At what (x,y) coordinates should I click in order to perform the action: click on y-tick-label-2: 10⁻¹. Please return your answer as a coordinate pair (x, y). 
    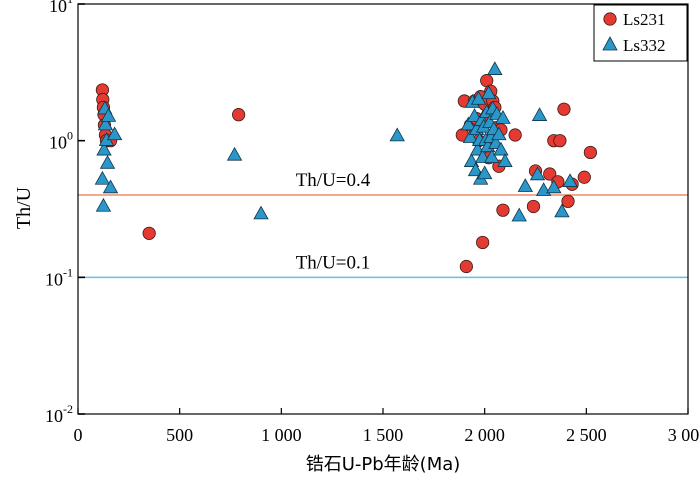
    Looking at the image, I should click on (59, 277).